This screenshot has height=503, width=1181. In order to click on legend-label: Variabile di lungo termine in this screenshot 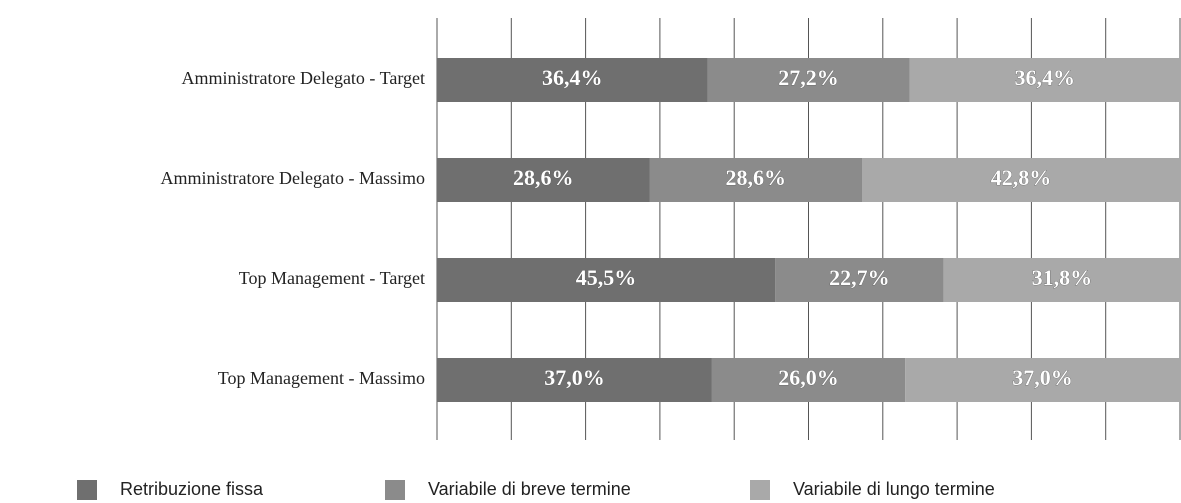, I will do `click(894, 489)`.